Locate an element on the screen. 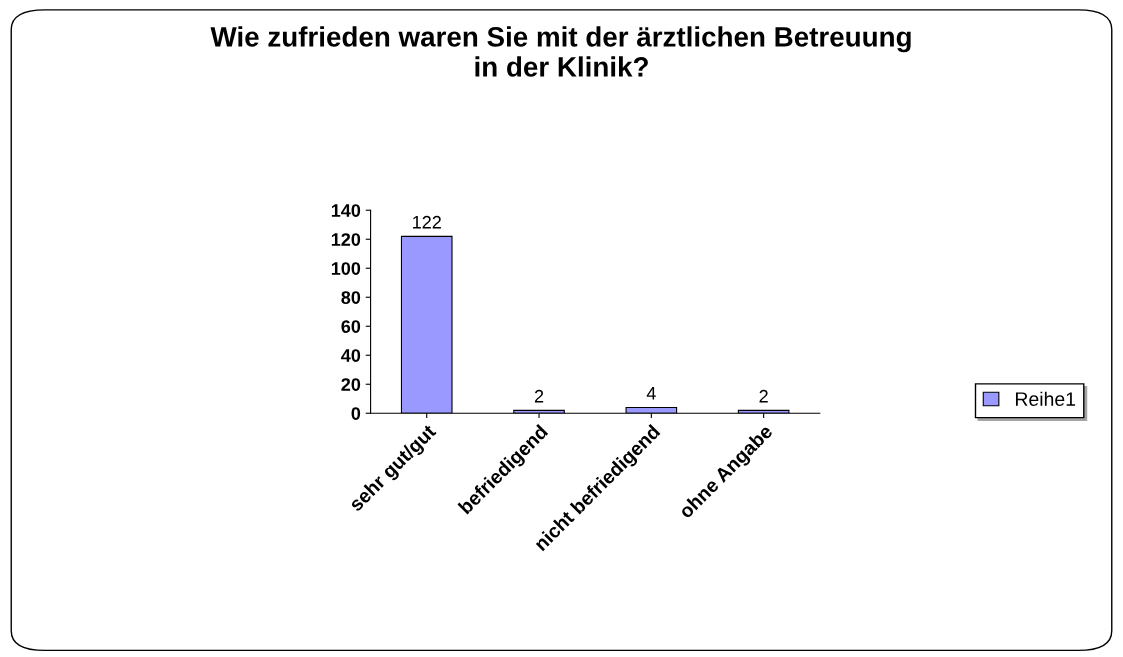 The height and width of the screenshot is (657, 1123). y-tick-label: 120 is located at coordinates (346, 239).